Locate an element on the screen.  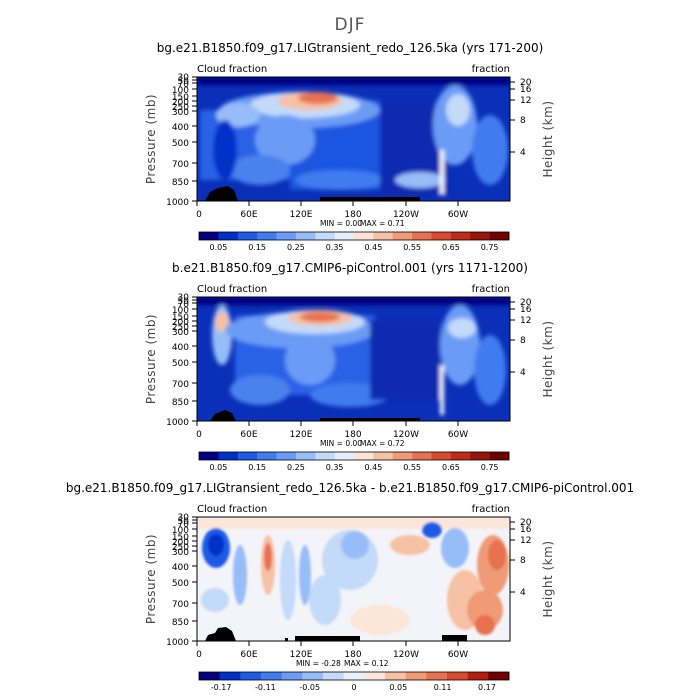
colorbar-label: 0.55 is located at coordinates (412, 247).